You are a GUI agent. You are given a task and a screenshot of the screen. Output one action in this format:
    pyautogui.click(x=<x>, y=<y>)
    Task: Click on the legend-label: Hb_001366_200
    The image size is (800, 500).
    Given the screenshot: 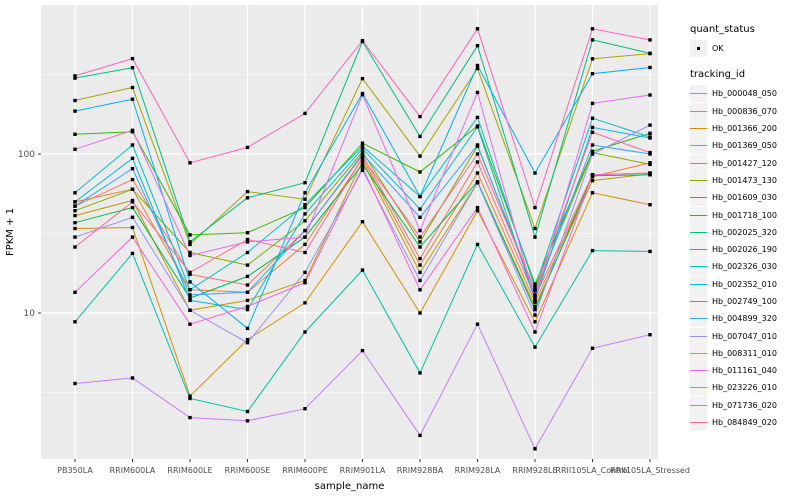 What is the action you would take?
    pyautogui.click(x=744, y=129)
    